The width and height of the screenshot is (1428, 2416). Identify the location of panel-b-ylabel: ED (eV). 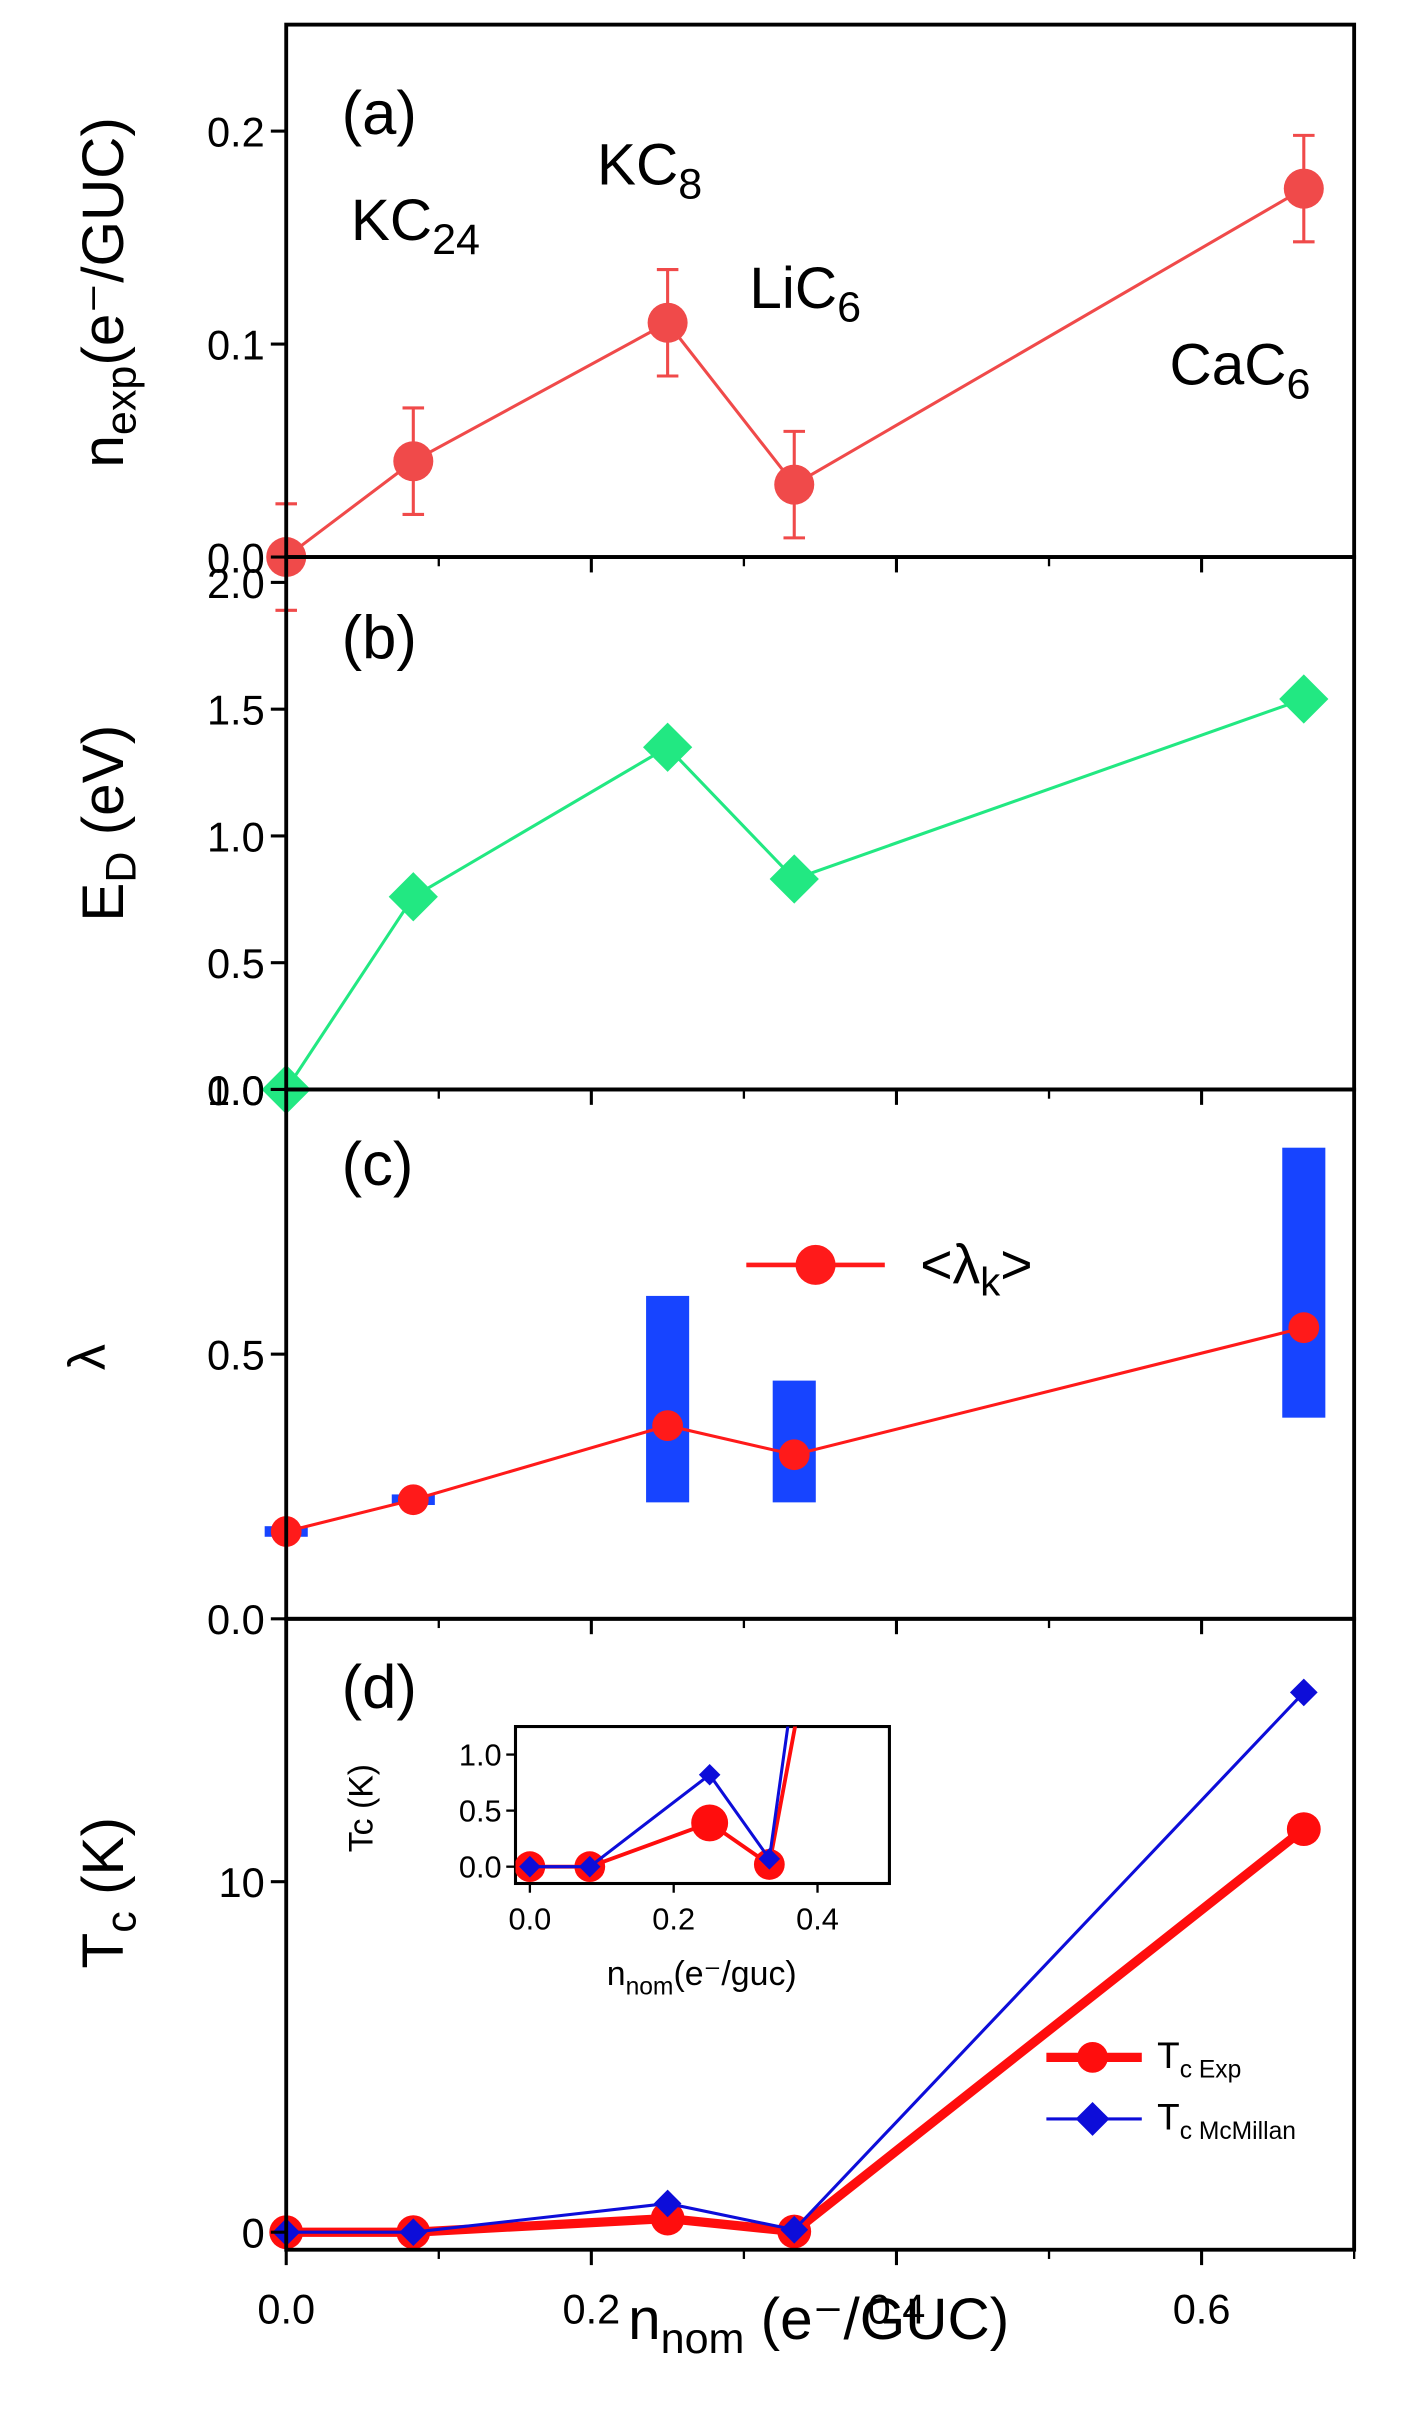
(108, 823).